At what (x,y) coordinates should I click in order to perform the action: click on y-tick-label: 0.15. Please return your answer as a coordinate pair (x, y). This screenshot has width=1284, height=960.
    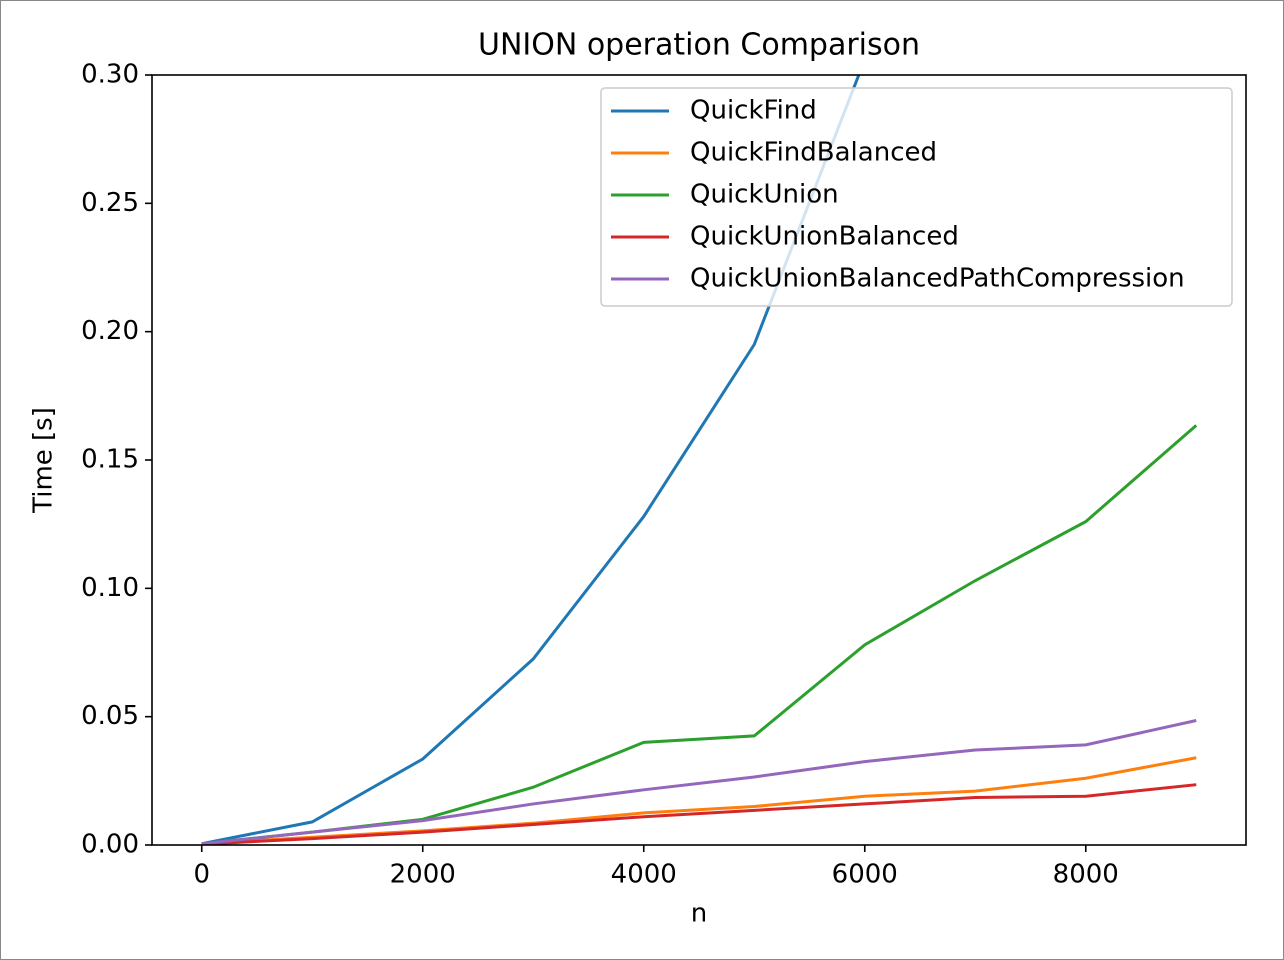
    Looking at the image, I should click on (110, 460).